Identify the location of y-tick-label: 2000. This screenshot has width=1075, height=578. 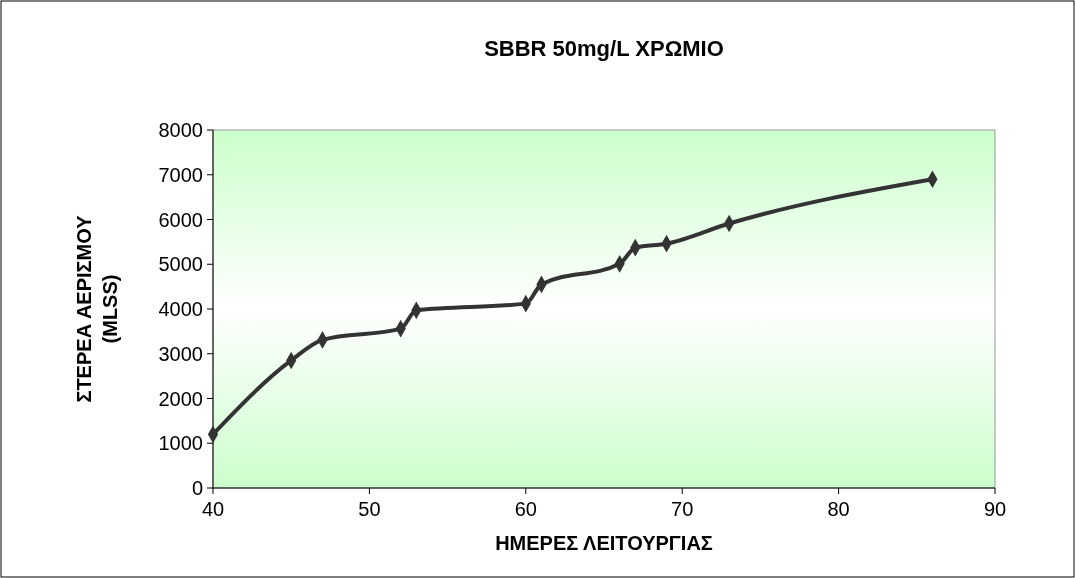
(180, 398).